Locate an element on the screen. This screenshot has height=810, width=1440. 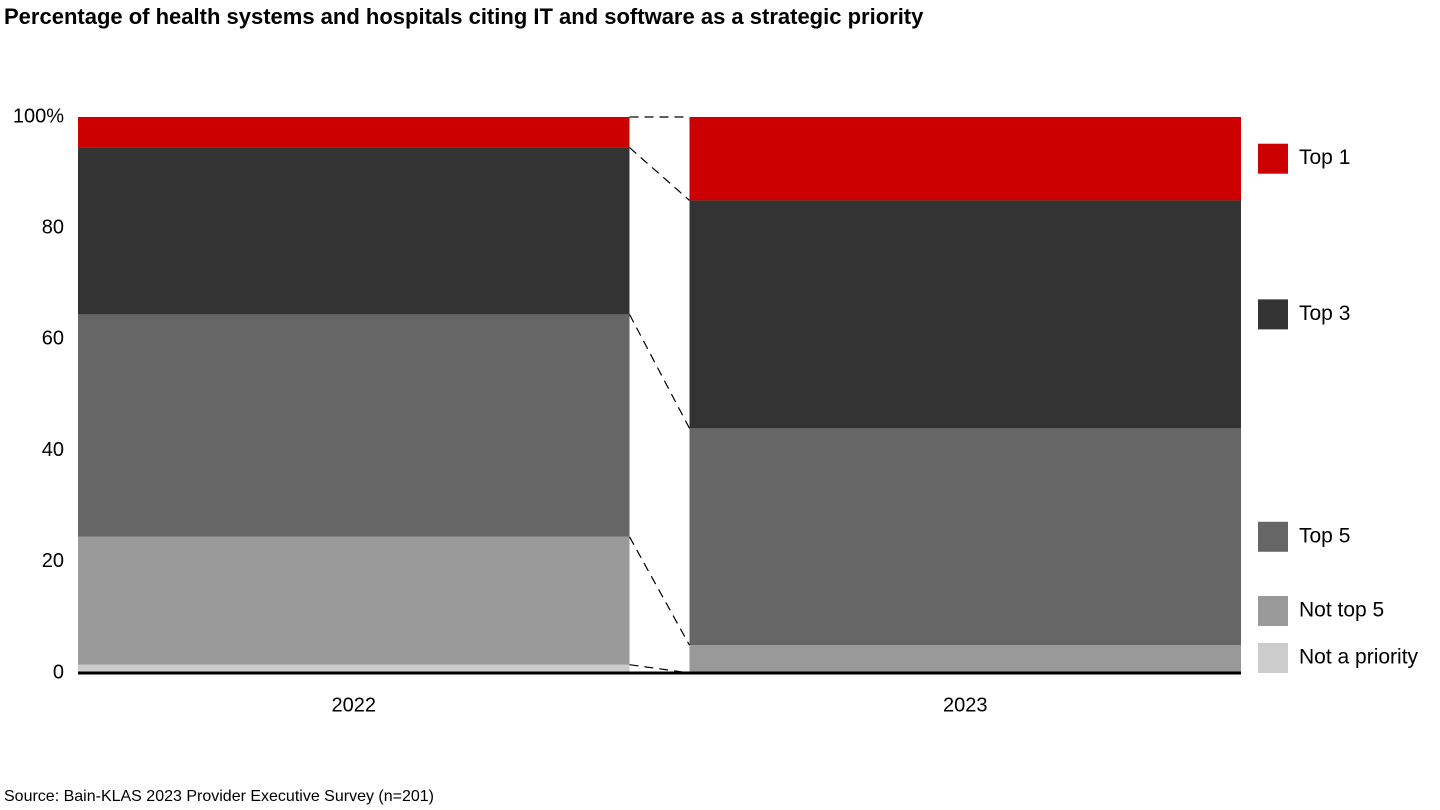
legend-label: Top 3 is located at coordinates (1324, 313).